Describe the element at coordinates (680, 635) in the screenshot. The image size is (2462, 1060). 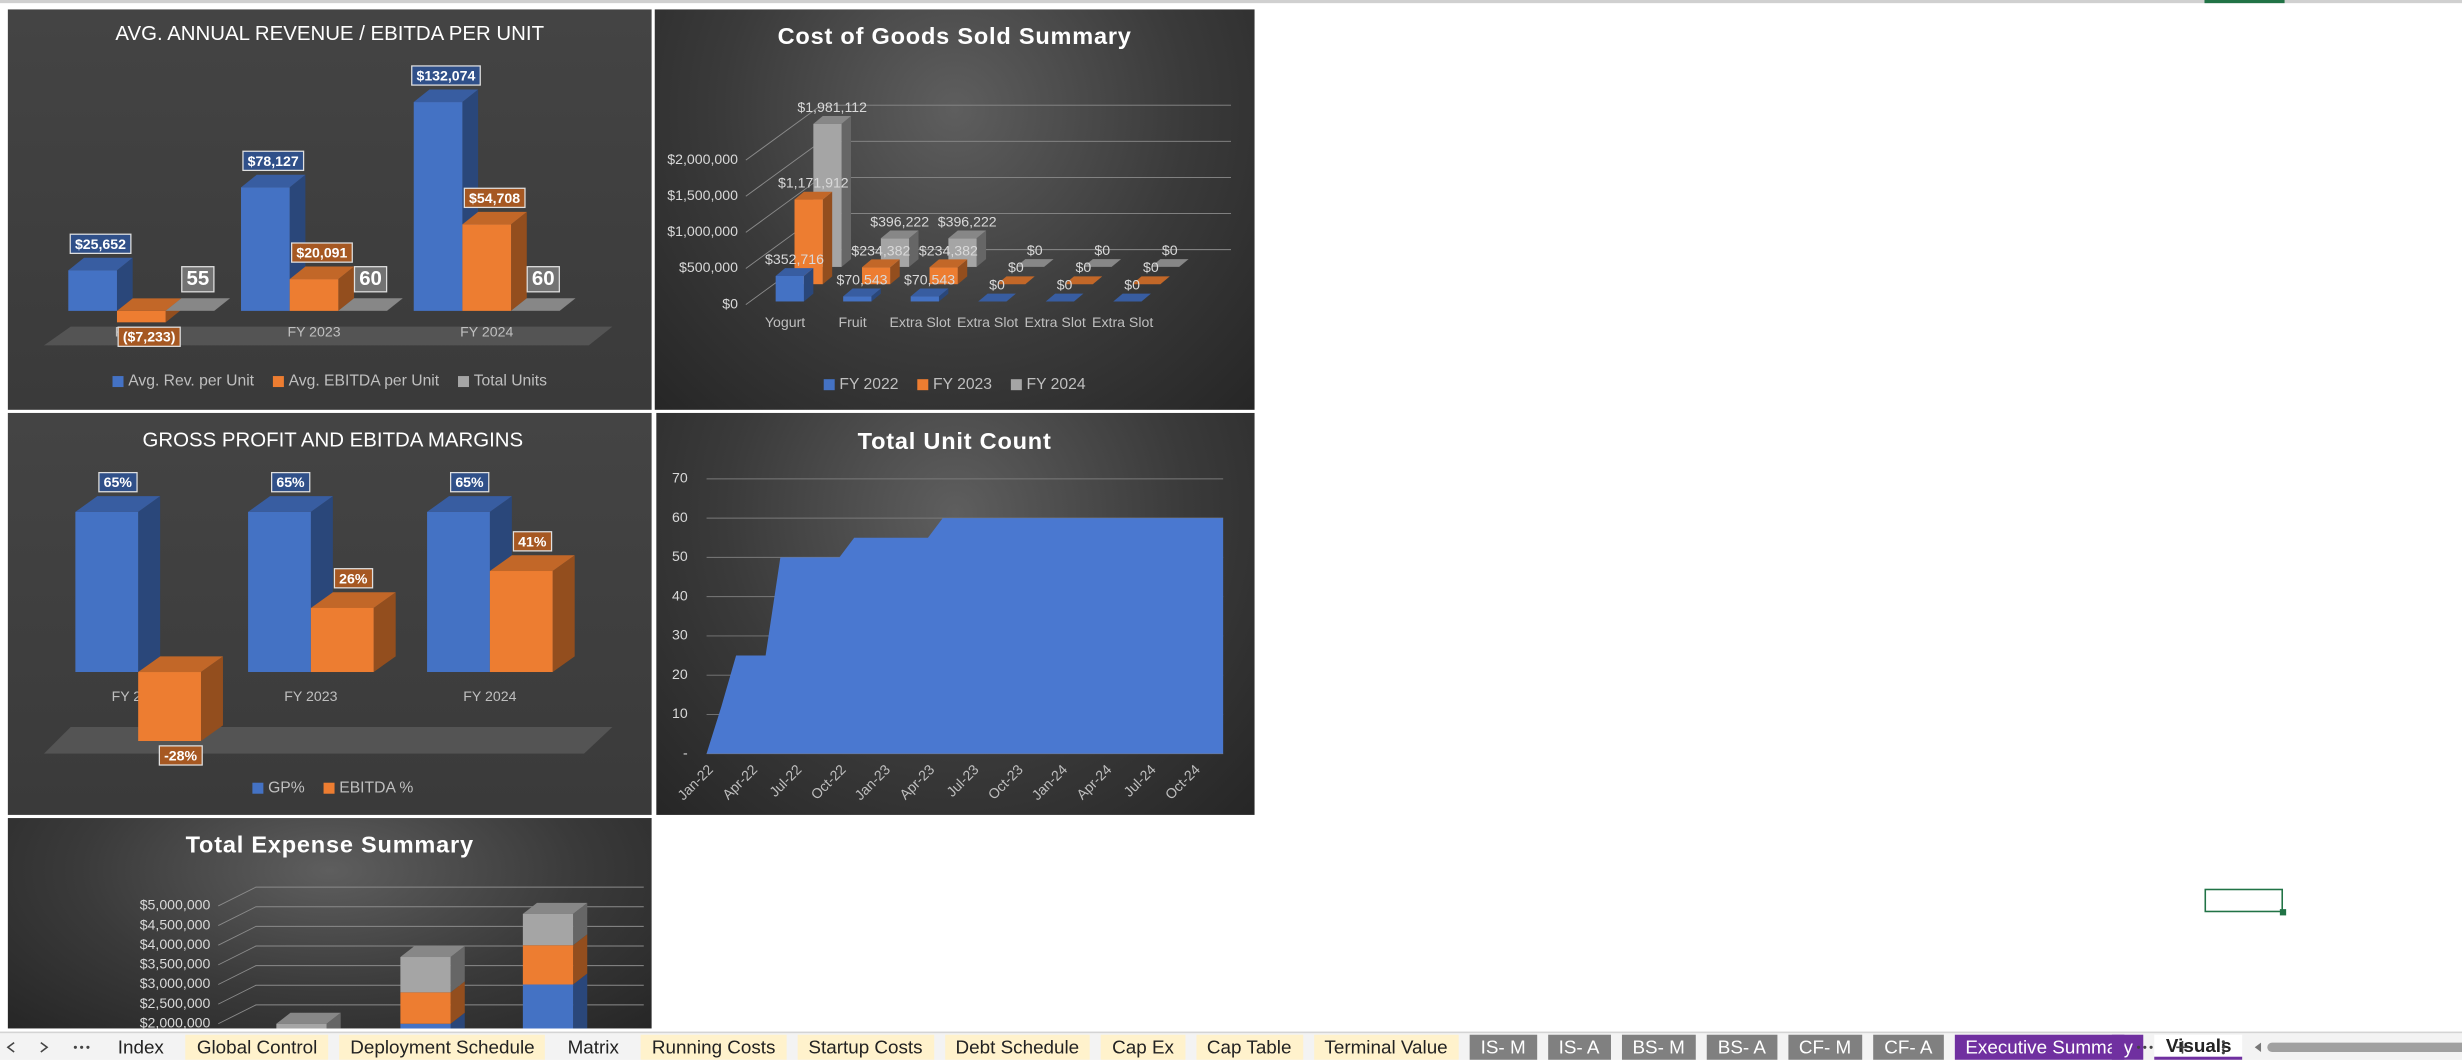
I see `y-tick-label: 30` at that location.